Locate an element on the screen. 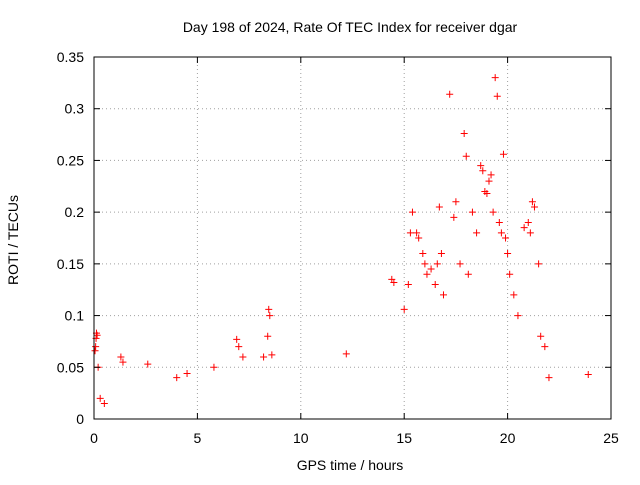 The image size is (640, 485). y-axis-label: ROTI / TECUs is located at coordinates (13, 240).